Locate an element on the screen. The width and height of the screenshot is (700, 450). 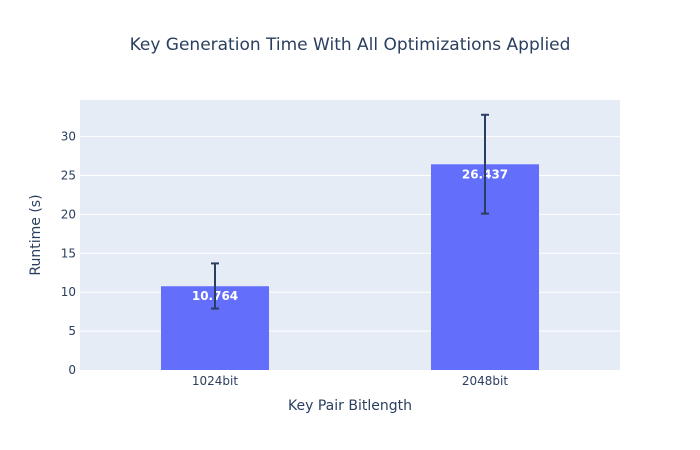
y-axis-title: Runtime (s) is located at coordinates (36, 234).